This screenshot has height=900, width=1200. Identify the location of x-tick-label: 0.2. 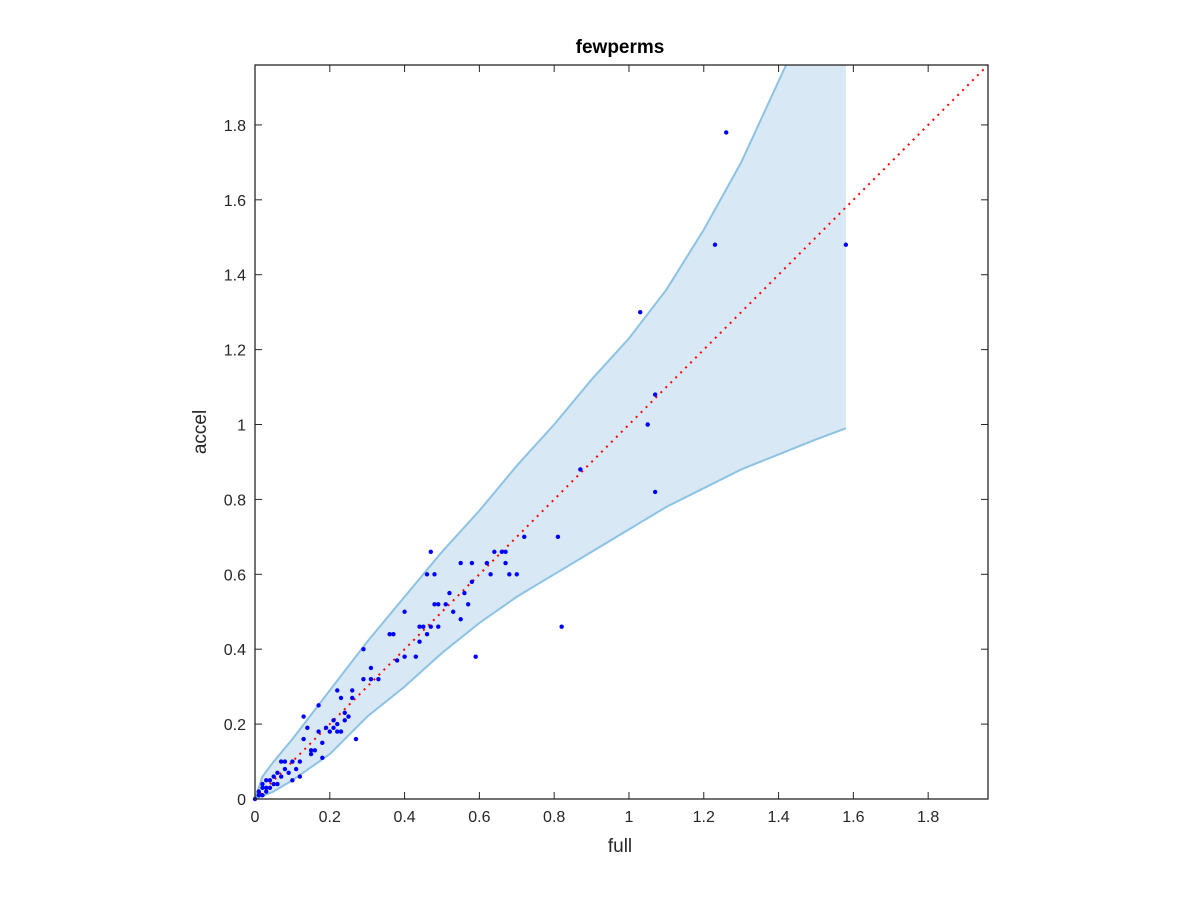
(330, 817).